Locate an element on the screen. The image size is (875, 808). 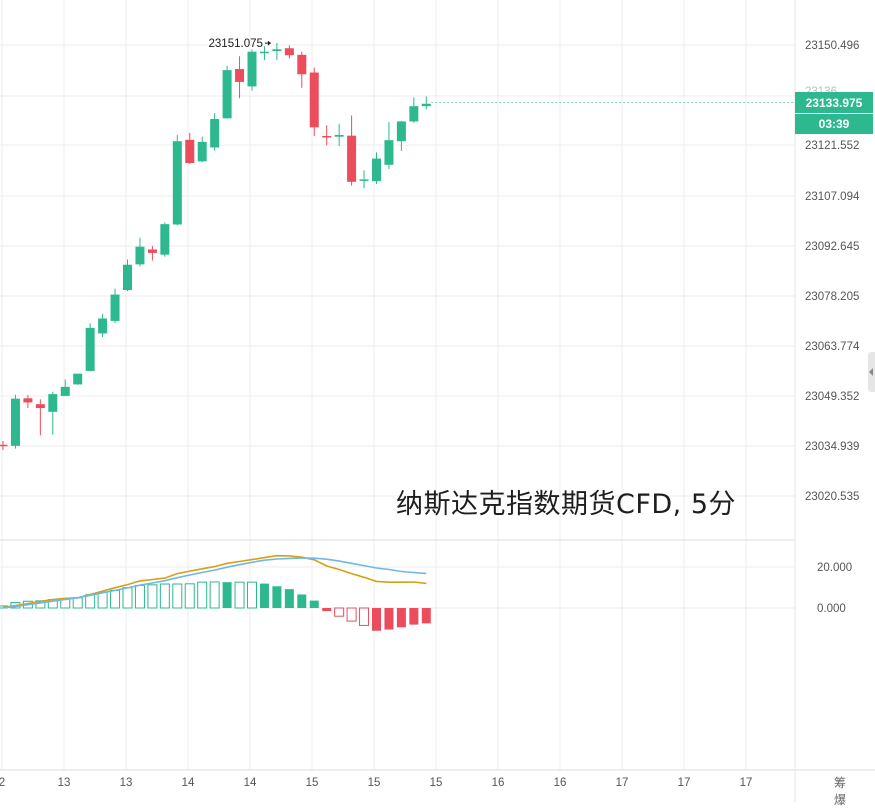
macd-tick-label: 20.000 is located at coordinates (834, 568).